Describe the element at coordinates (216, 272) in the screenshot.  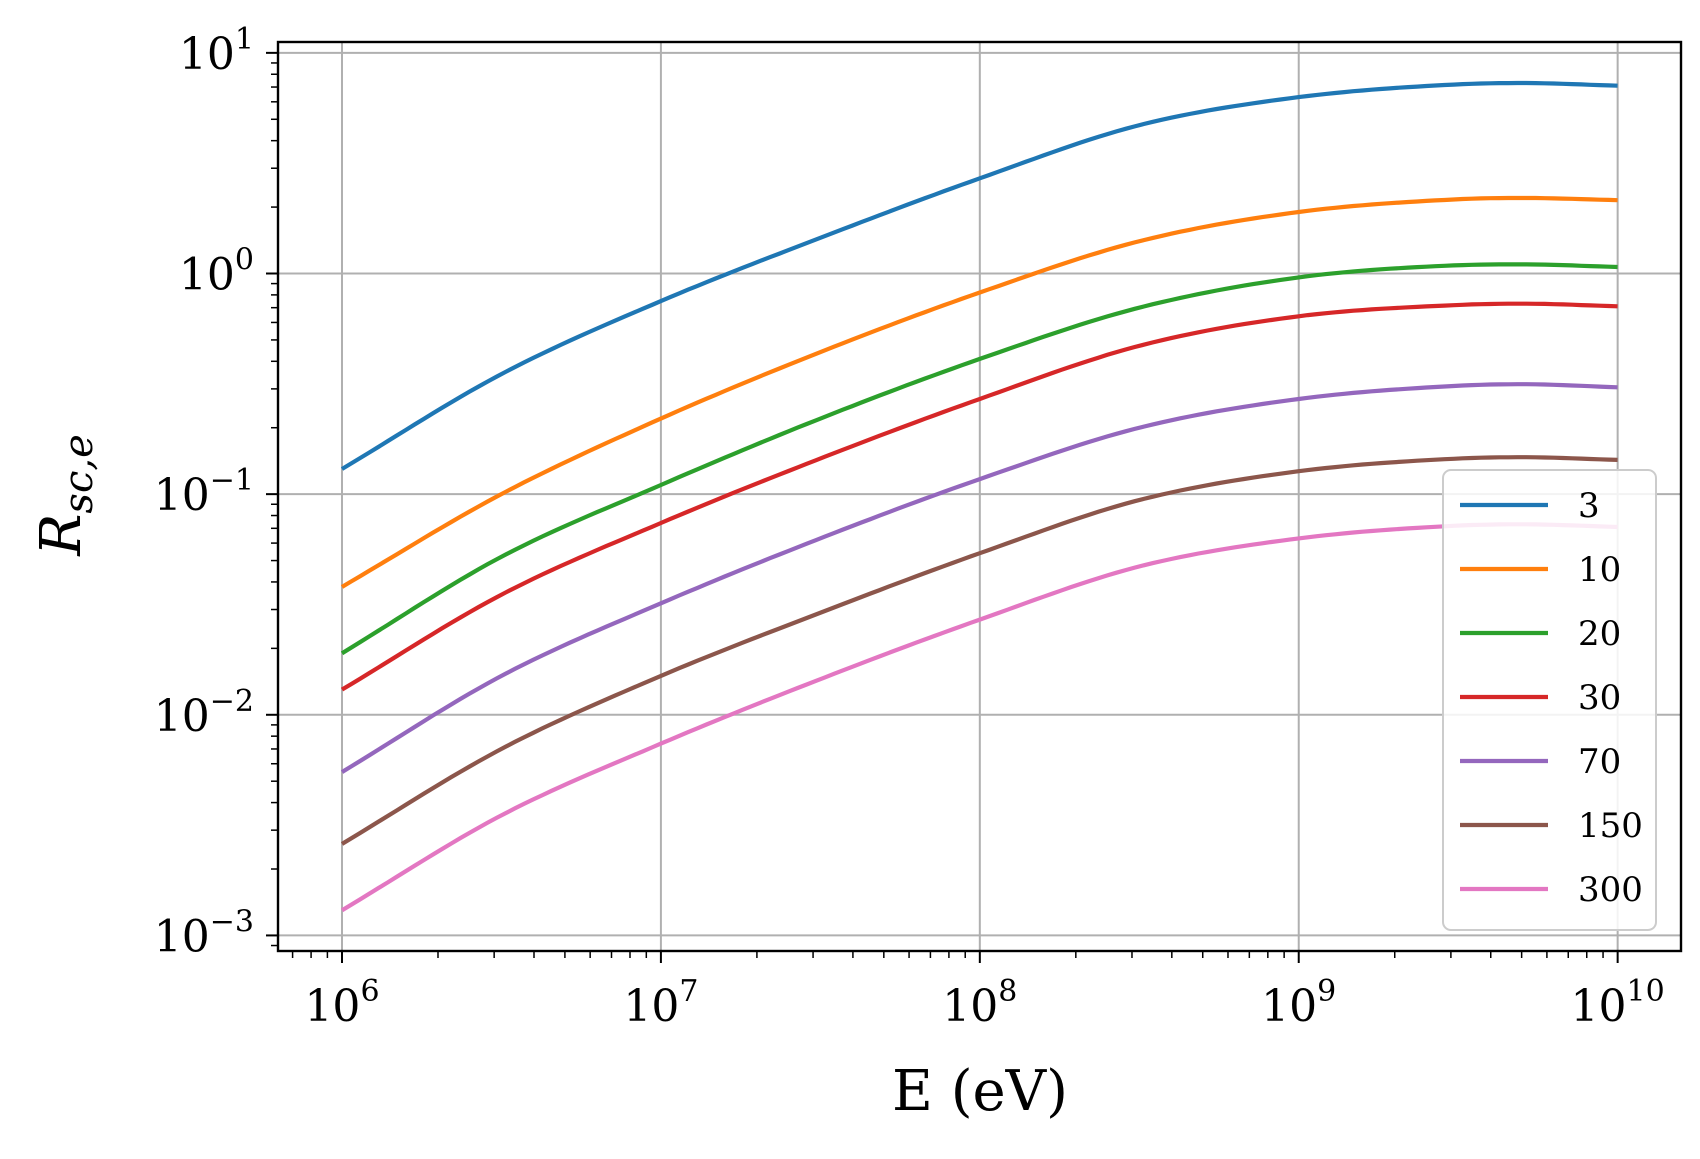
I see `y-tick-label: 10⁰` at that location.